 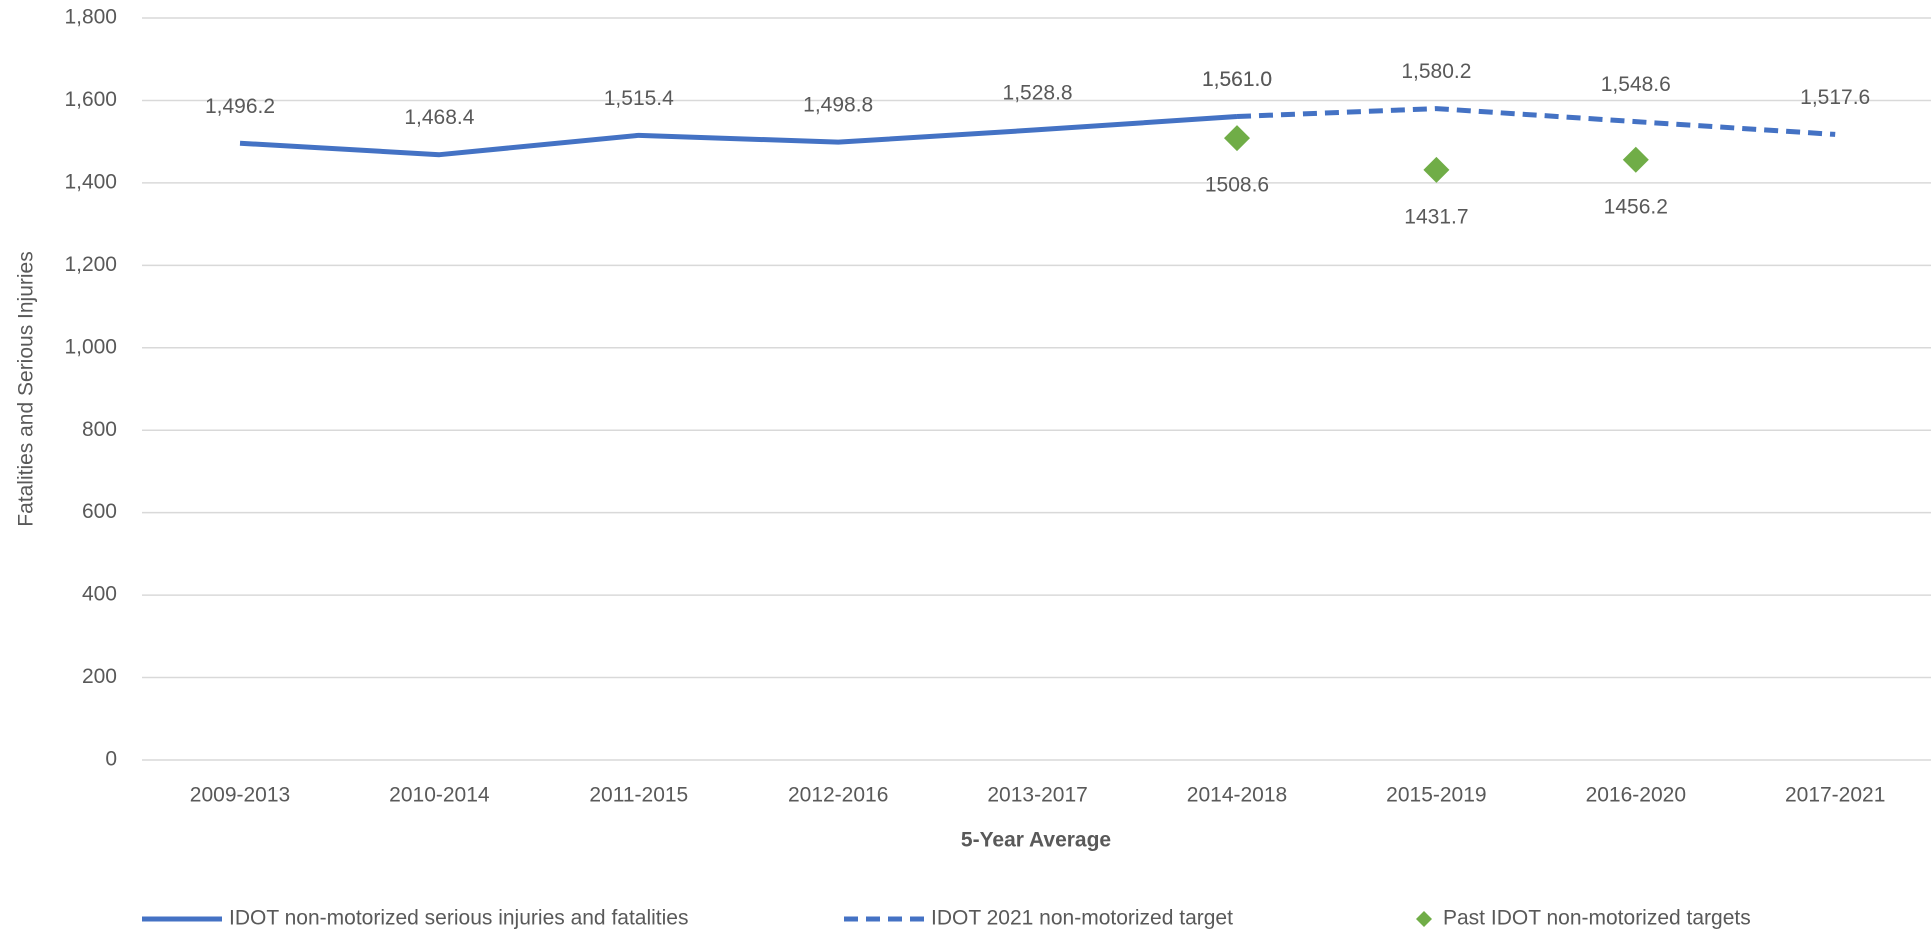 What do you see at coordinates (1636, 206) in the screenshot?
I see `data-label: 1456.2` at bounding box center [1636, 206].